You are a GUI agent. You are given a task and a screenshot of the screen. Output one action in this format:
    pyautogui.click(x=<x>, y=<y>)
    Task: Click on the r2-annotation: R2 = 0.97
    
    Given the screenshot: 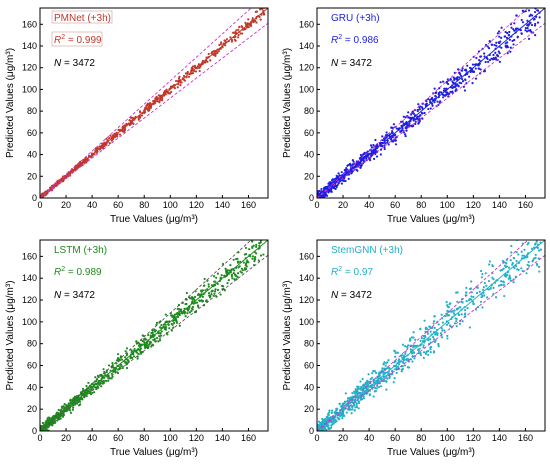 What is the action you would take?
    pyautogui.click(x=352, y=272)
    